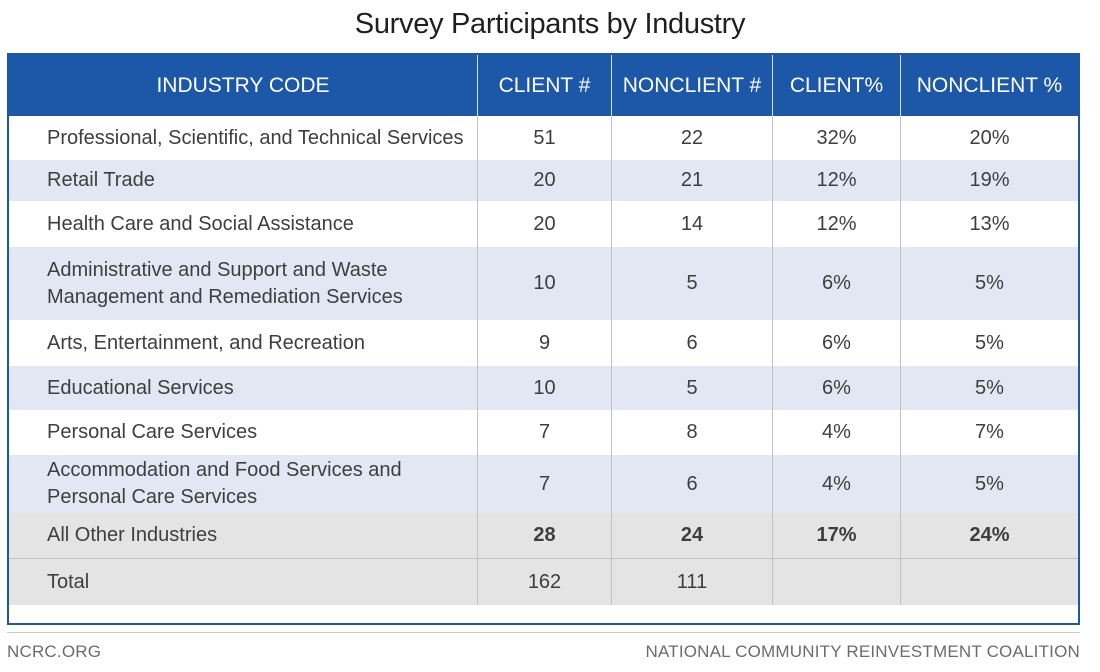 The width and height of the screenshot is (1100, 672). What do you see at coordinates (243, 85) in the screenshot?
I see `header-industry-code: INDUSTRY CODE` at bounding box center [243, 85].